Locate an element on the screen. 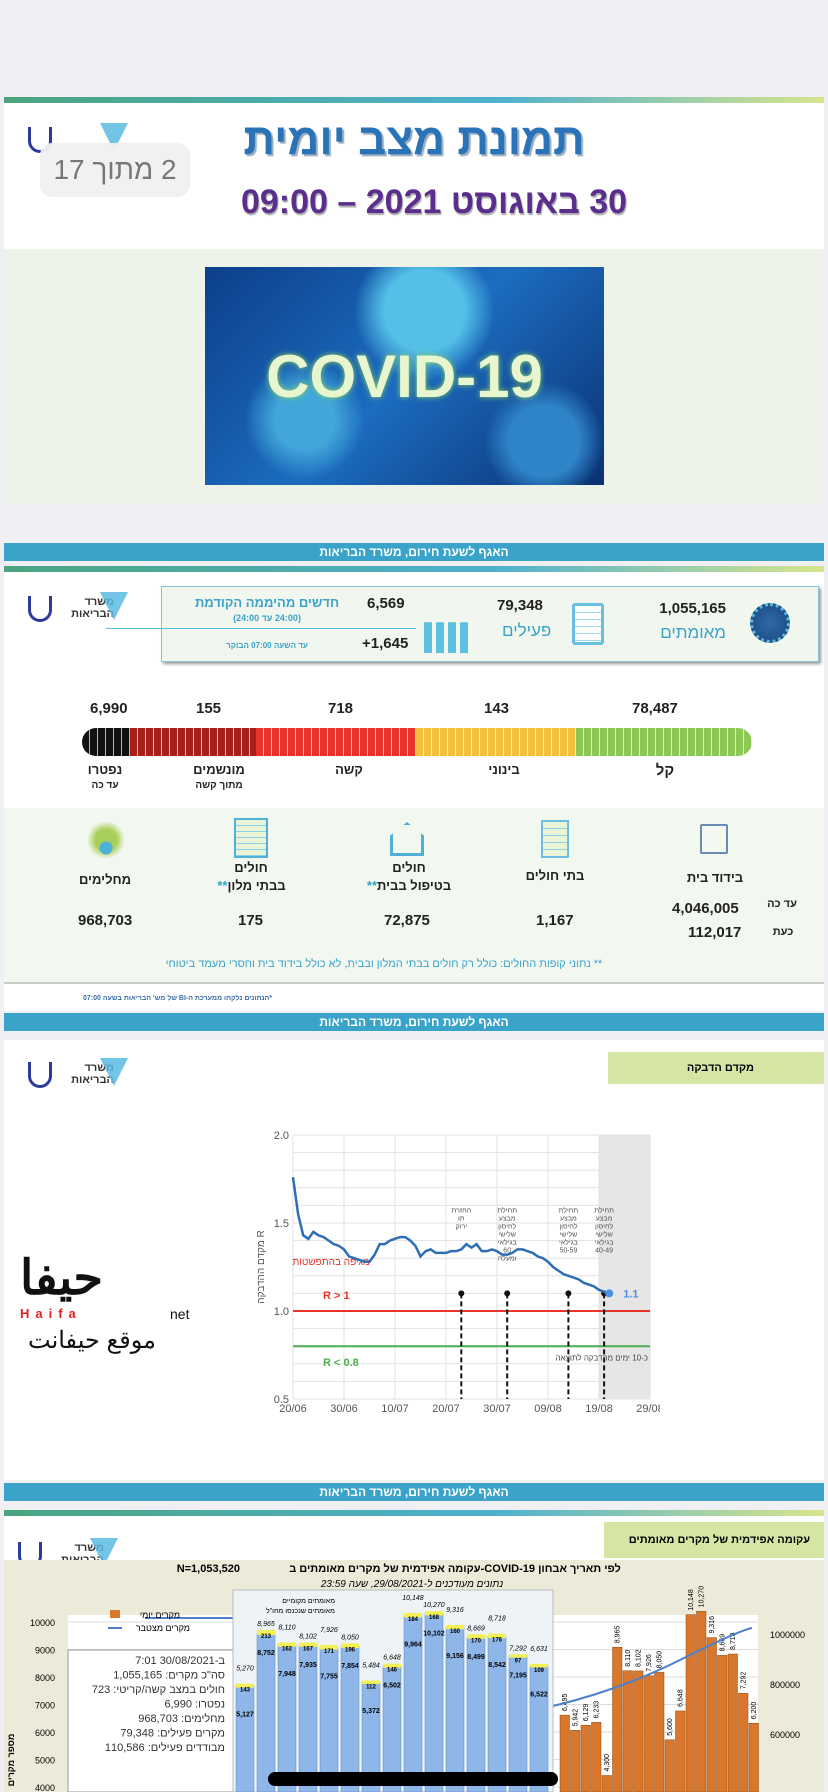 The height and width of the screenshot is (1792, 828). legend-swatch-daily is located at coordinates (115, 1614).